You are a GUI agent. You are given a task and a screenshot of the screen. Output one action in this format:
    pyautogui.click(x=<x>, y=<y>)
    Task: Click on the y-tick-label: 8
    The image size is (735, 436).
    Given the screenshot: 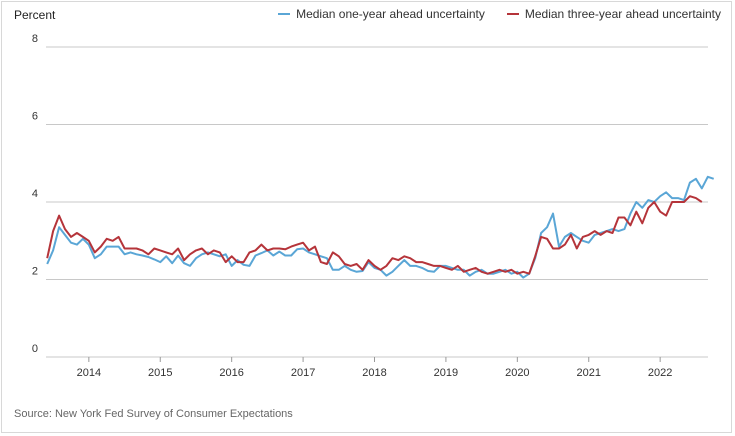 What is the action you would take?
    pyautogui.click(x=35, y=39)
    